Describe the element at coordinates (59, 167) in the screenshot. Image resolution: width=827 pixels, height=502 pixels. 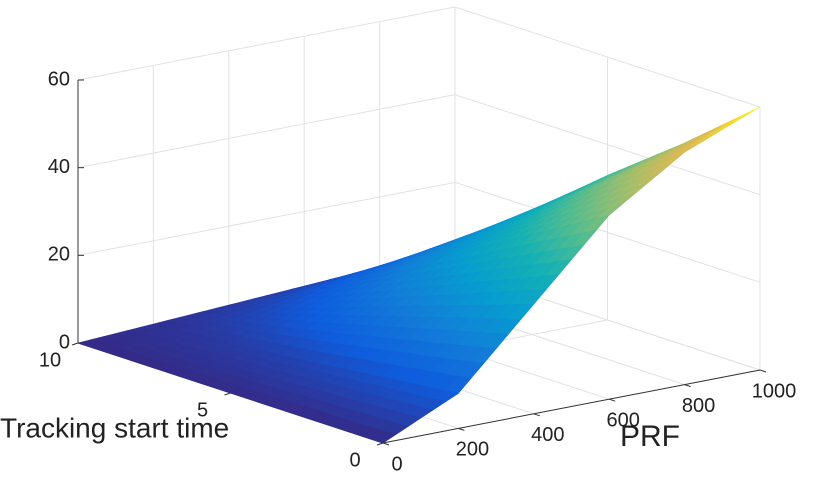
I see `z-tick-label: 40` at that location.